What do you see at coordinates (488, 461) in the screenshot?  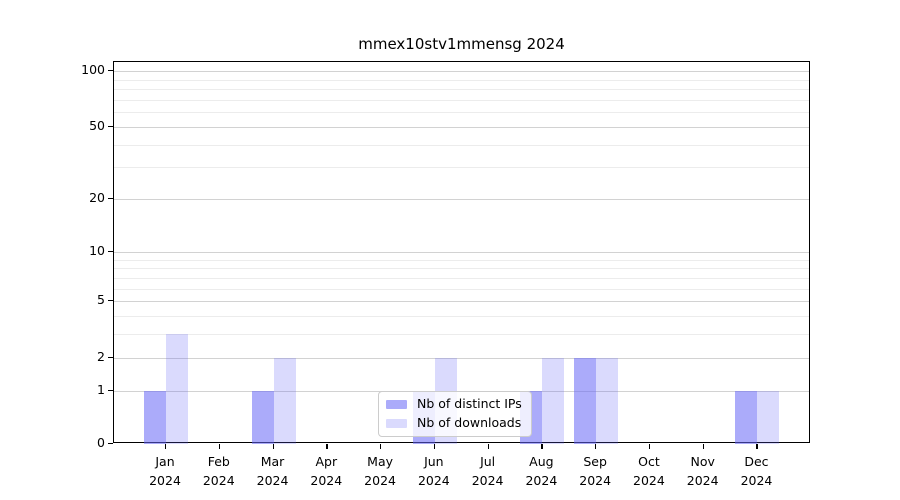 I see `x-tick-month: Jul` at bounding box center [488, 461].